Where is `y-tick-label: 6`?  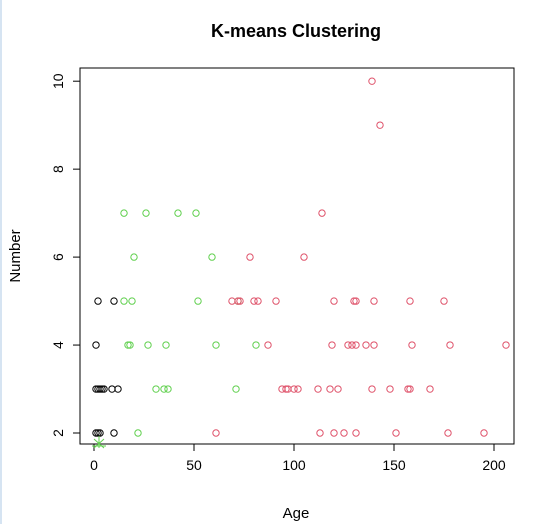 y-tick-label: 6 is located at coordinates (58, 257).